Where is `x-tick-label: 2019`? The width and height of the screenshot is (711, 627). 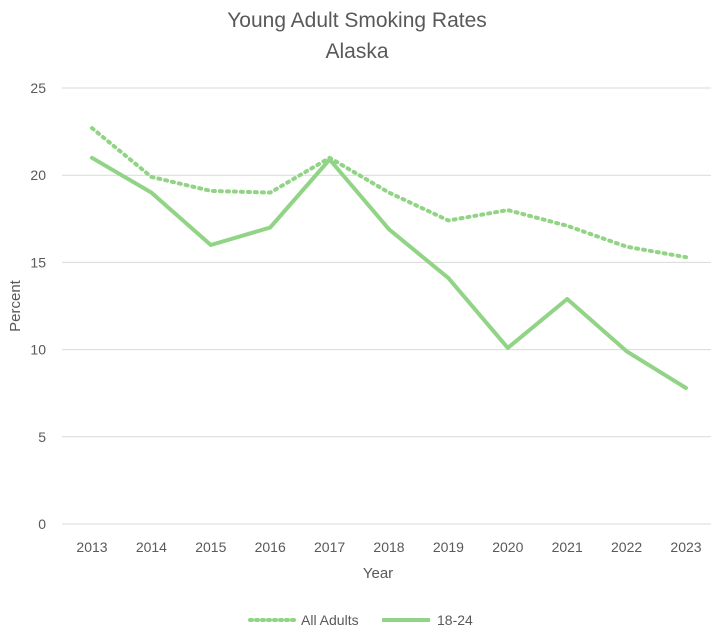 x-tick-label: 2019 is located at coordinates (448, 547).